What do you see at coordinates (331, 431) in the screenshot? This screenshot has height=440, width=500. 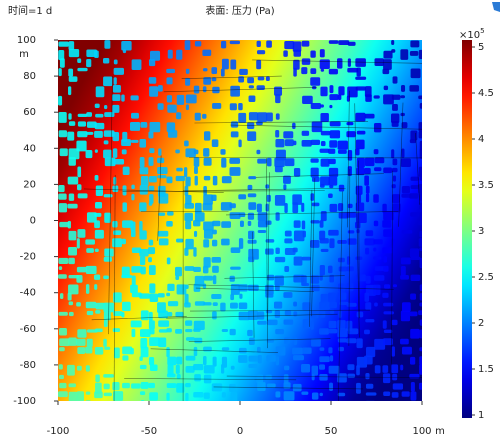 I see `x-tick-label: 50` at bounding box center [331, 431].